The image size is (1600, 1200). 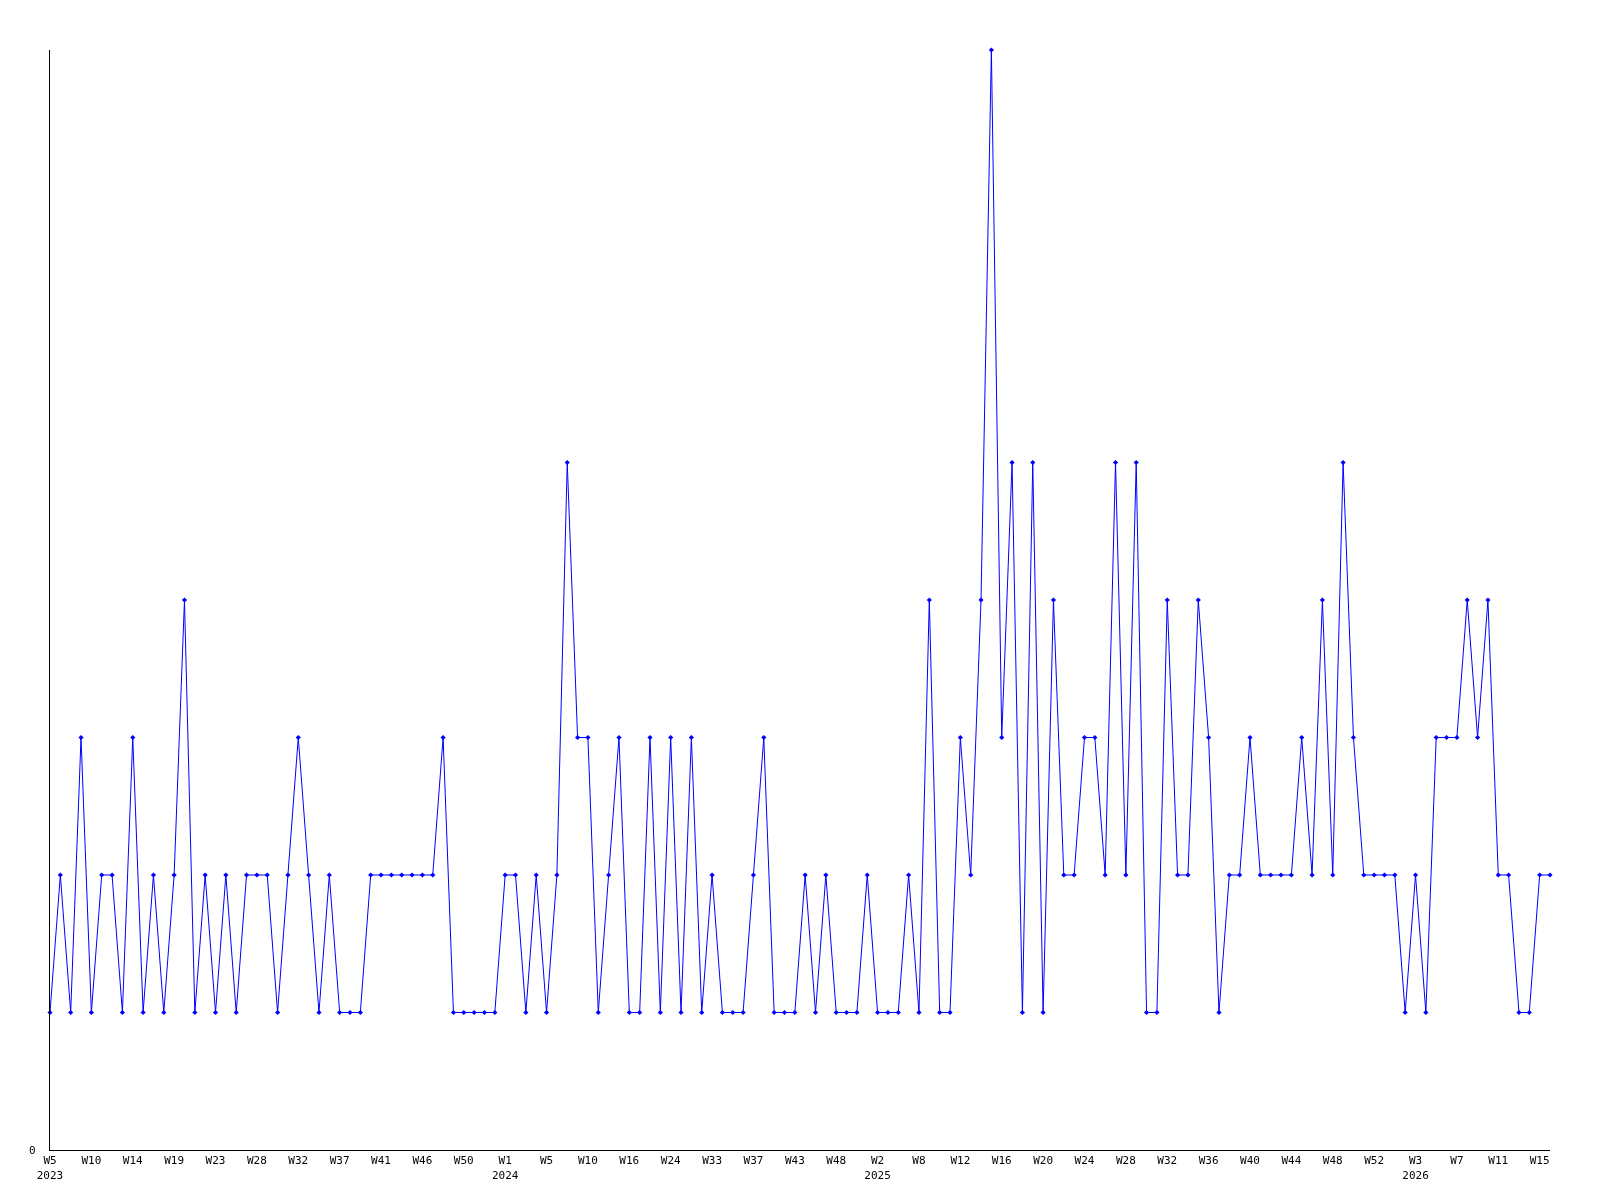 What do you see at coordinates (1539, 1161) in the screenshot?
I see `x-tick-label: W15` at bounding box center [1539, 1161].